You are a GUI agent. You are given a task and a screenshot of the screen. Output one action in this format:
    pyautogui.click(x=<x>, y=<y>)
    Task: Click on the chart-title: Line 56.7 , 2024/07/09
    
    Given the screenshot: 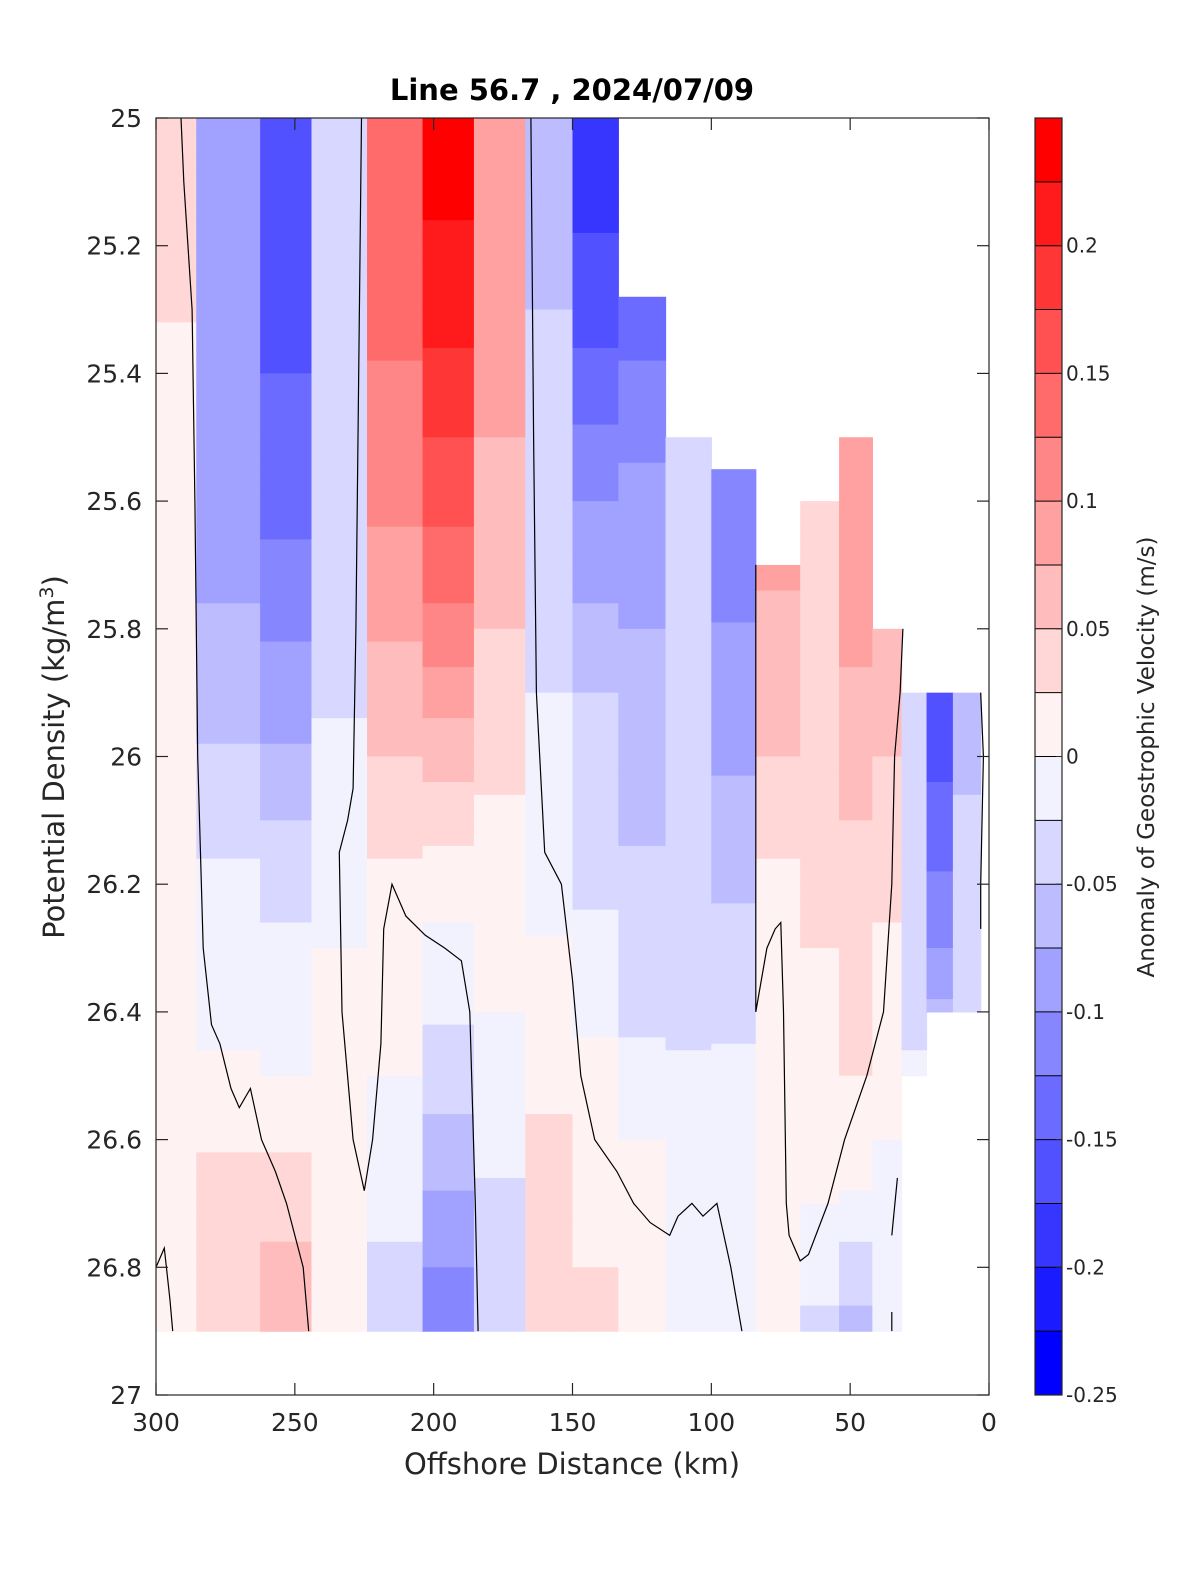 What is the action you would take?
    pyautogui.click(x=572, y=90)
    